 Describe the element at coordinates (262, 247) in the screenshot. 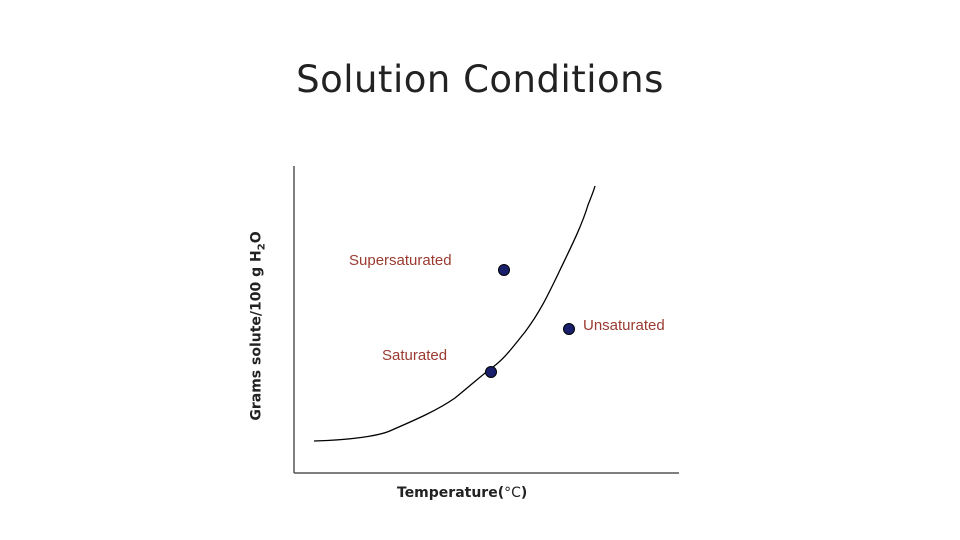

I see `y-axis-label-subscript: 2` at that location.